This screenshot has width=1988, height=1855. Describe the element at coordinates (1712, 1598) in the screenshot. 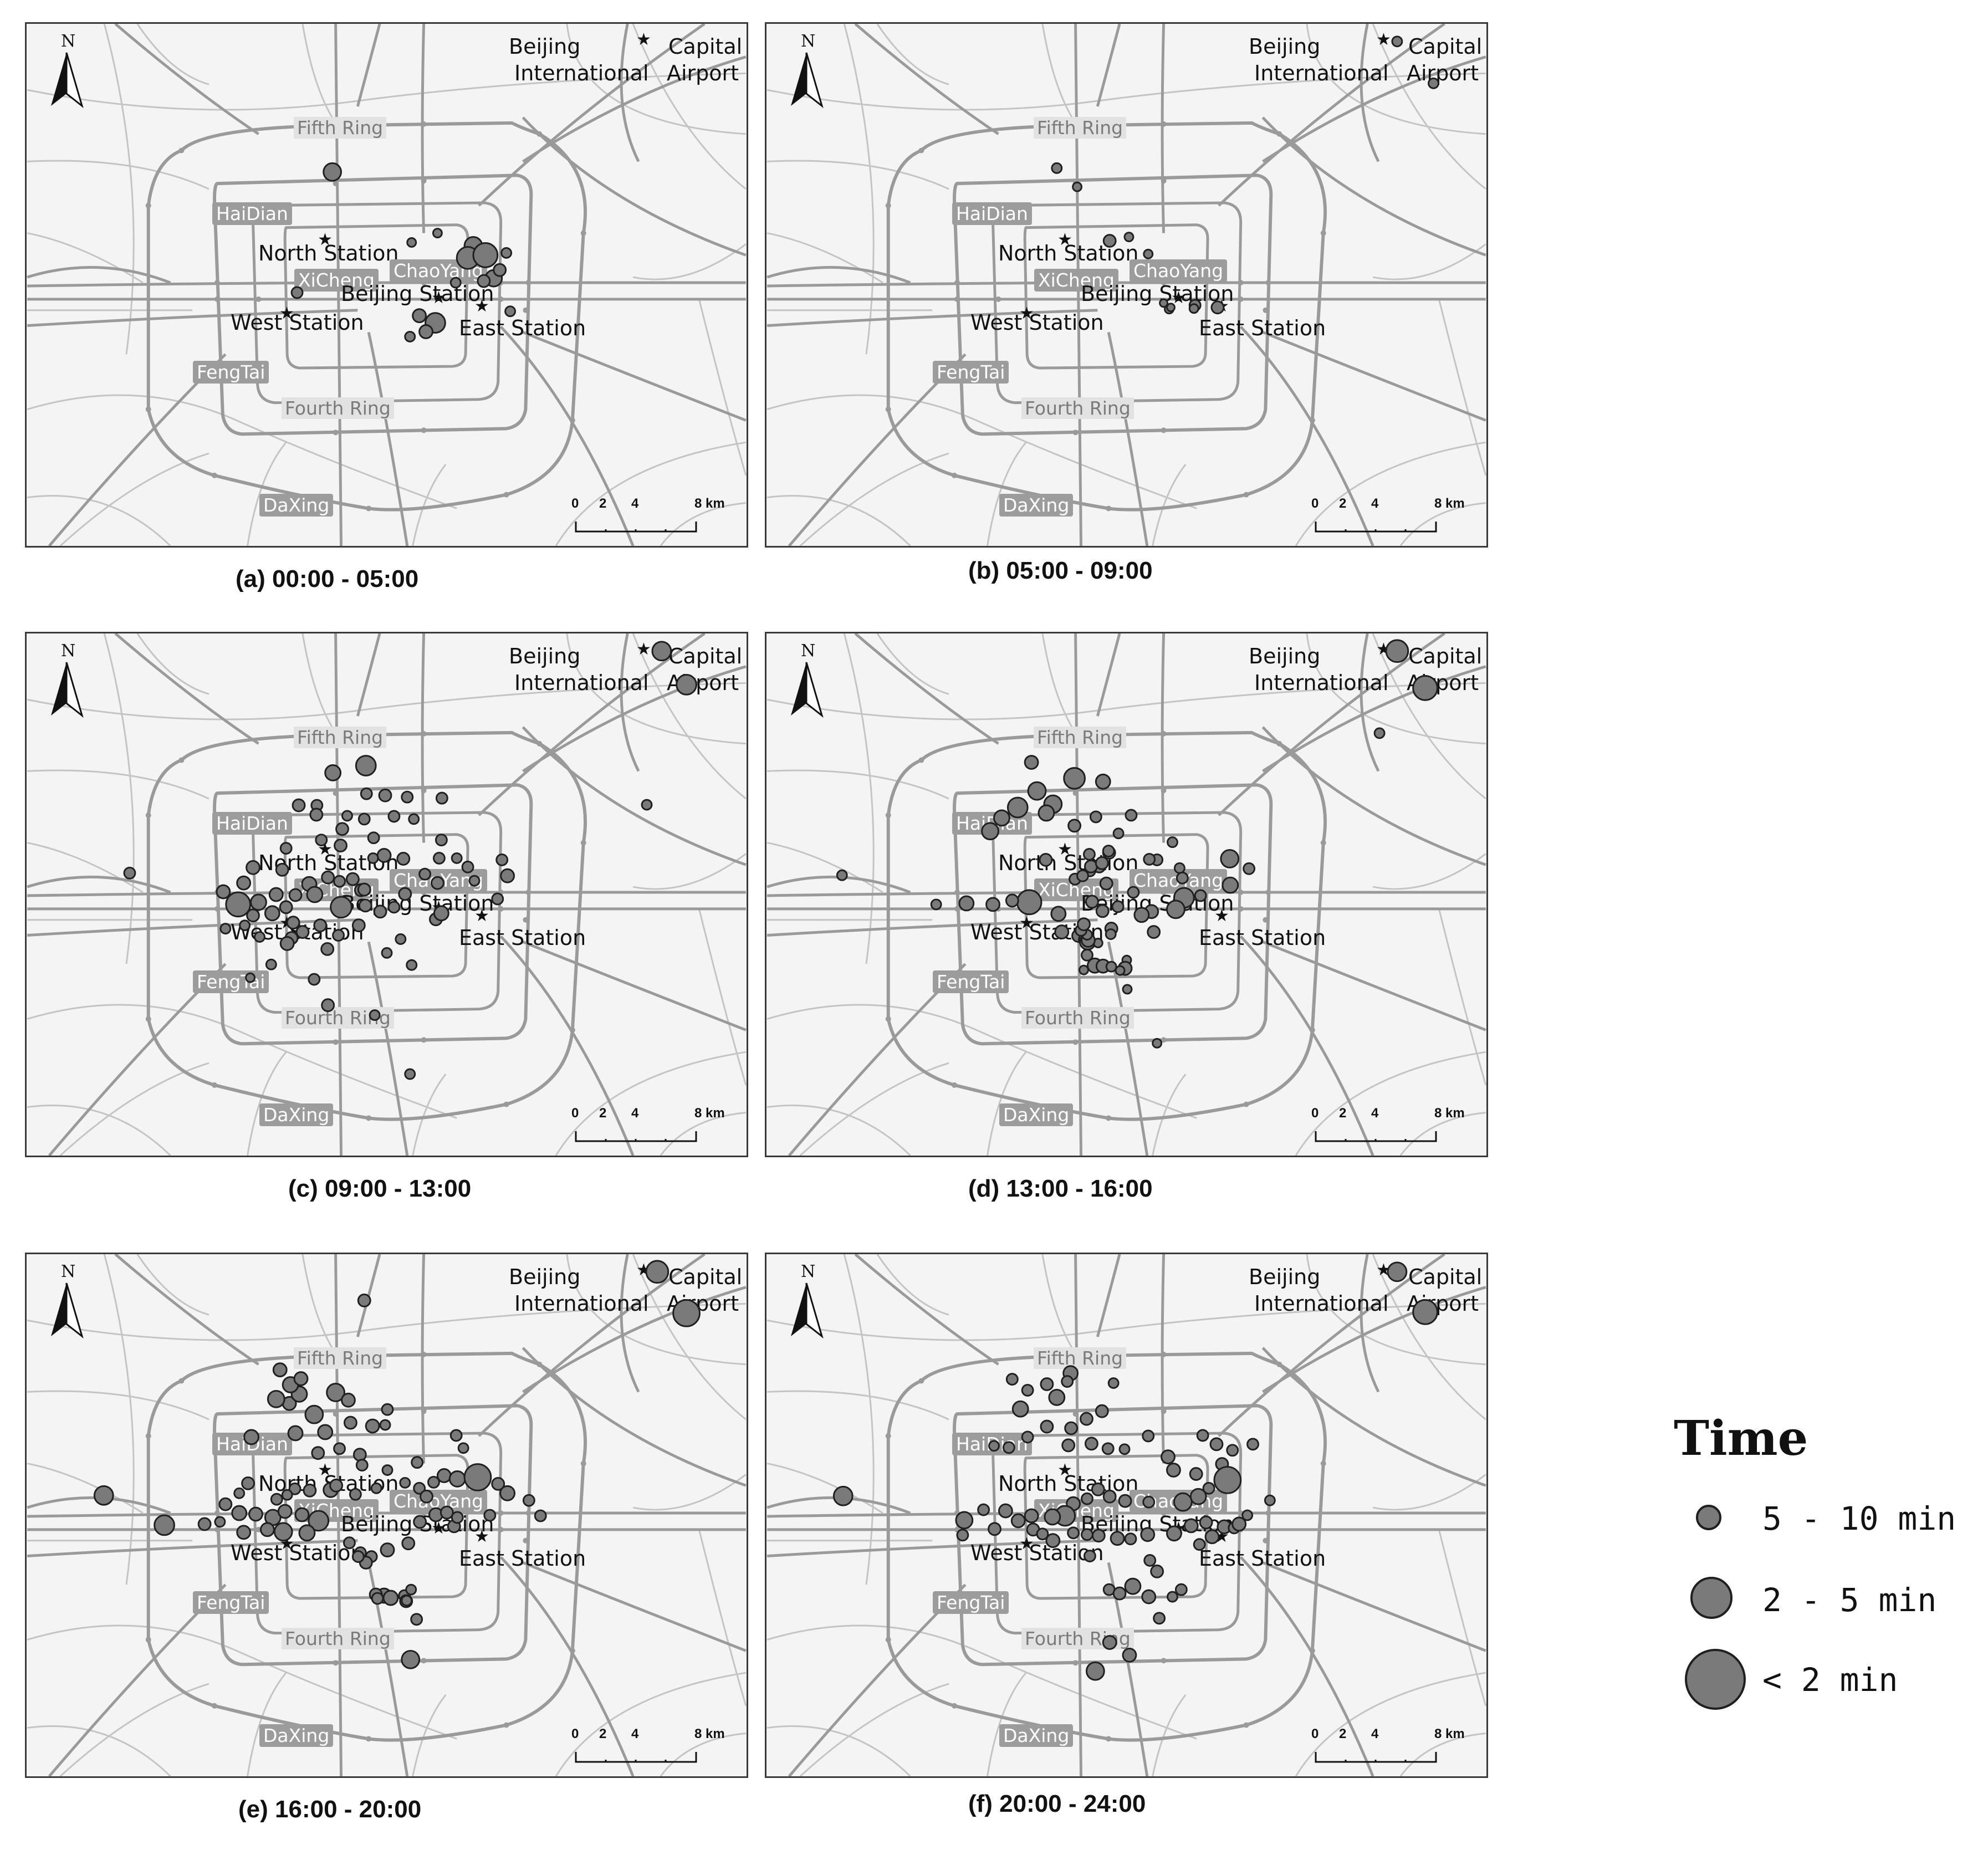

I see `legend-circle-medium` at that location.